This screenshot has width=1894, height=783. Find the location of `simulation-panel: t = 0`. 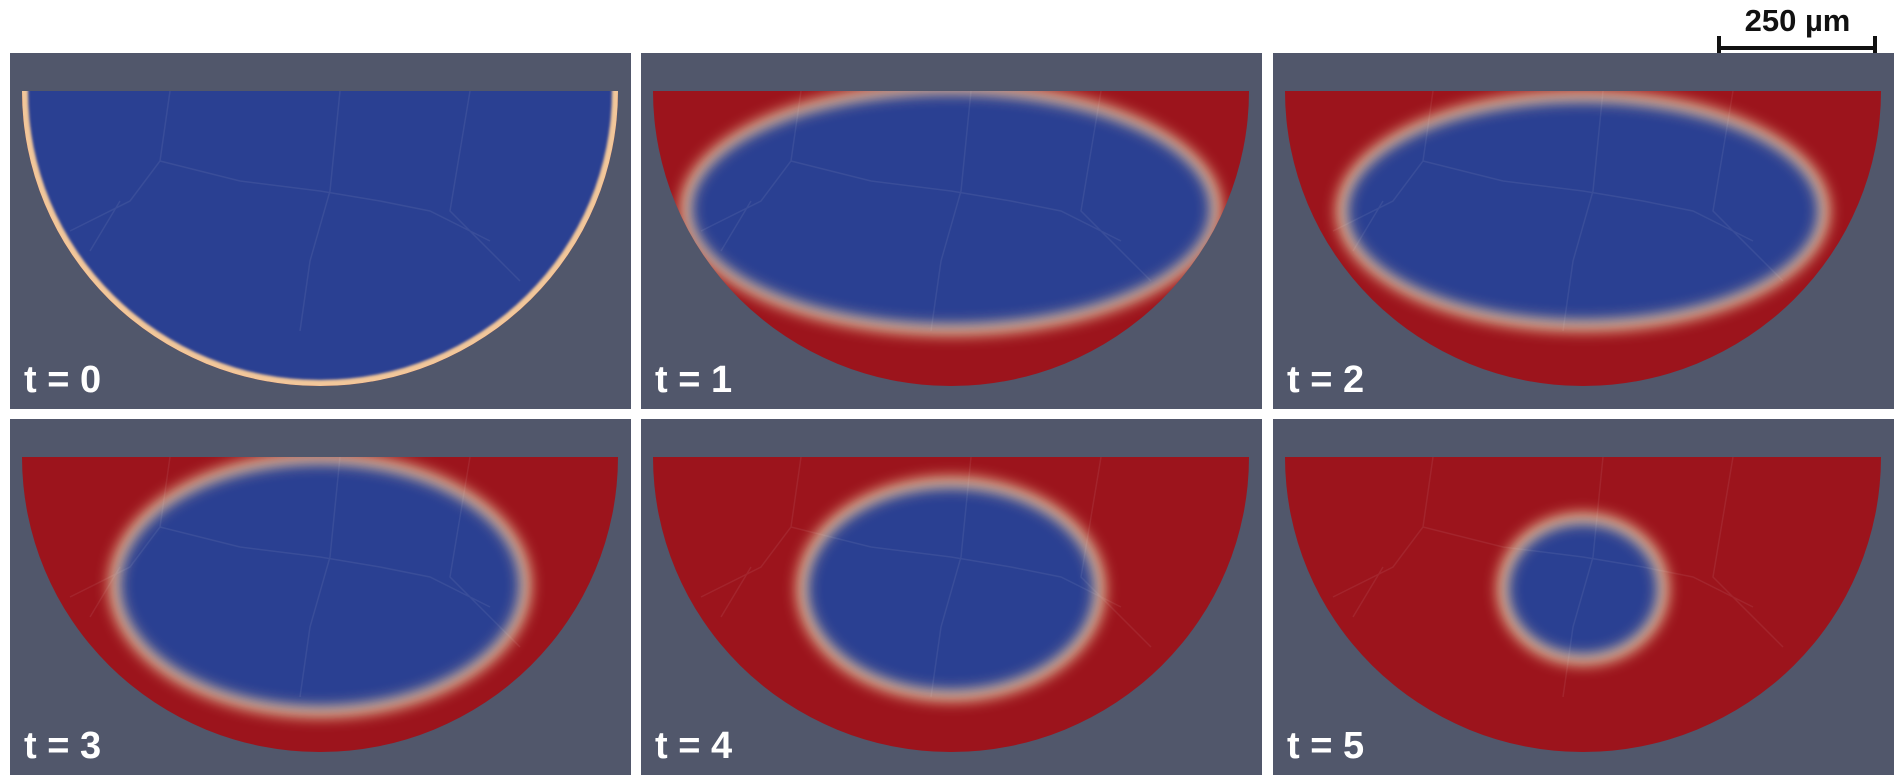

simulation-panel: t = 0 is located at coordinates (320, 231).